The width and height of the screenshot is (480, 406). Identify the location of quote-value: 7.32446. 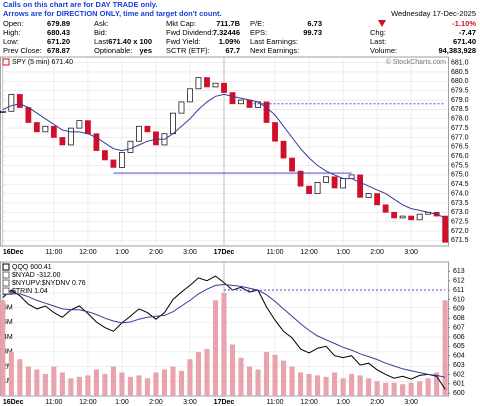
(226, 32).